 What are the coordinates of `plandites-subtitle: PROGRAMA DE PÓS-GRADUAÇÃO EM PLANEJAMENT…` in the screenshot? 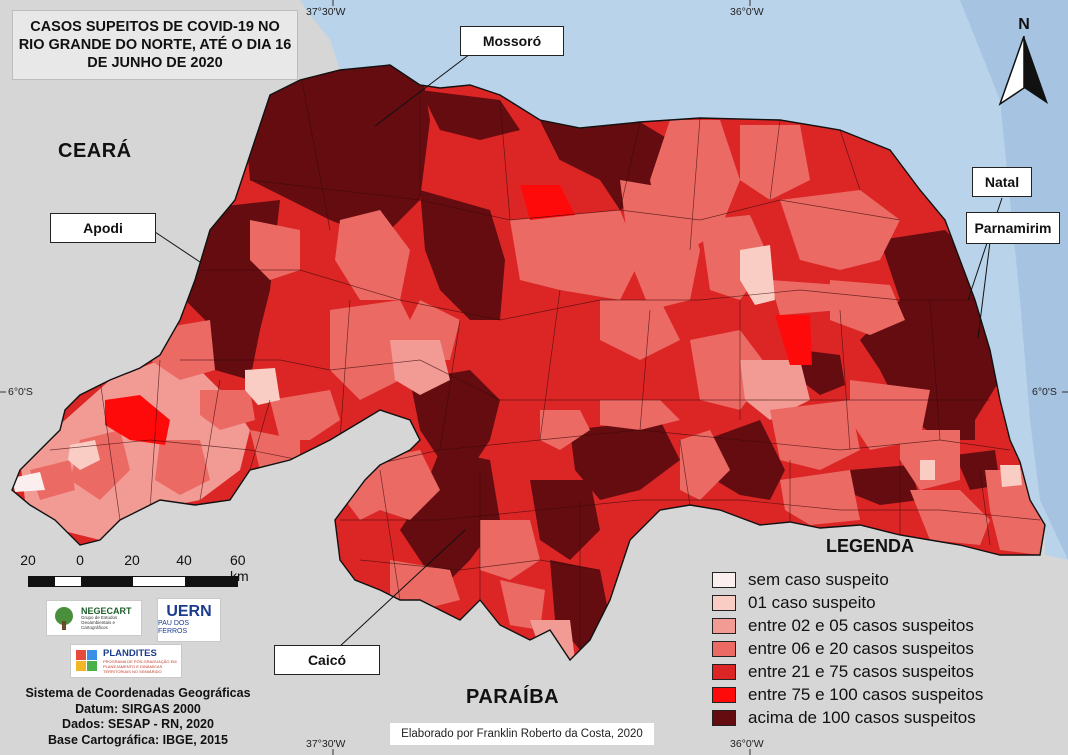 It's located at (140, 666).